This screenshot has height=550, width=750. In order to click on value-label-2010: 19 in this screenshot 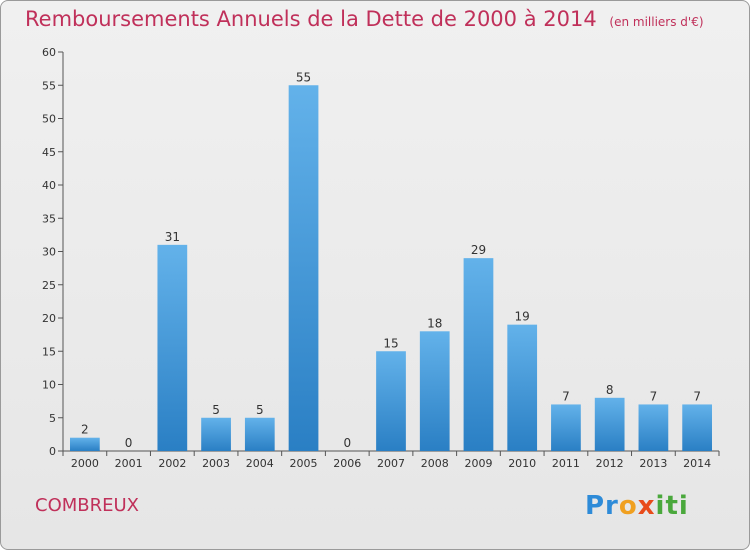, I will do `click(522, 317)`.